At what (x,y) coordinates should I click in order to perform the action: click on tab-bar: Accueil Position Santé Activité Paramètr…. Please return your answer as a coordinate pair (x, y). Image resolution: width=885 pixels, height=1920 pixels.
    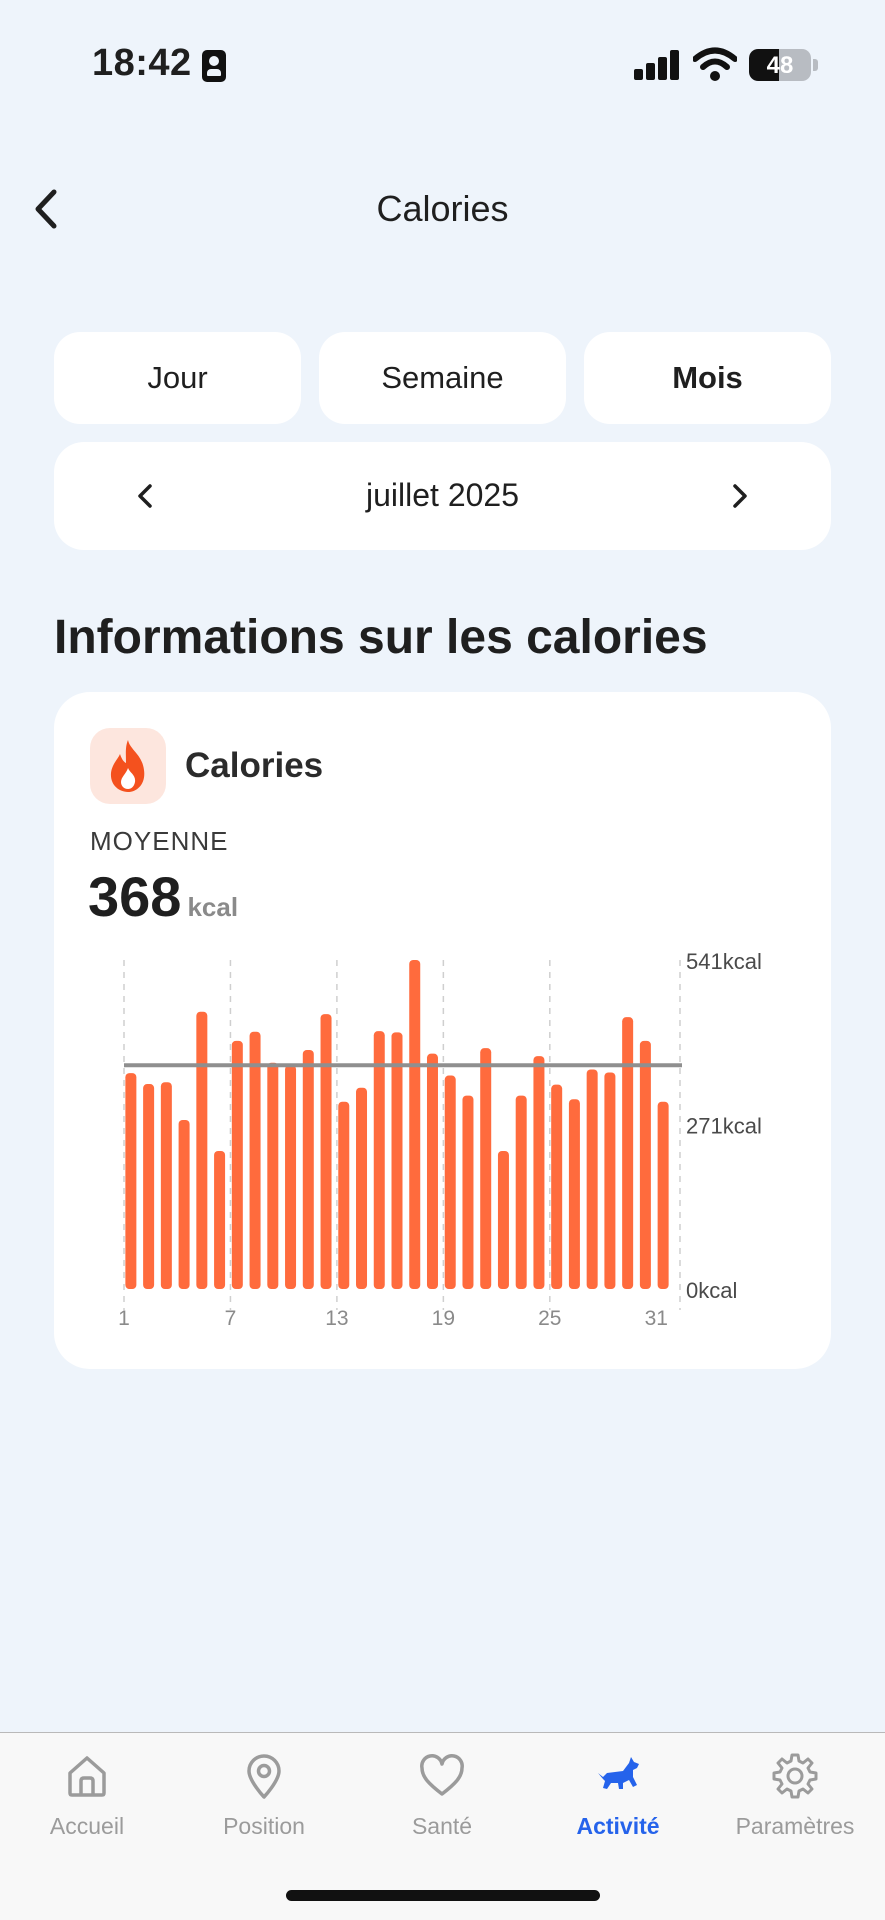
    Looking at the image, I should click on (442, 1826).